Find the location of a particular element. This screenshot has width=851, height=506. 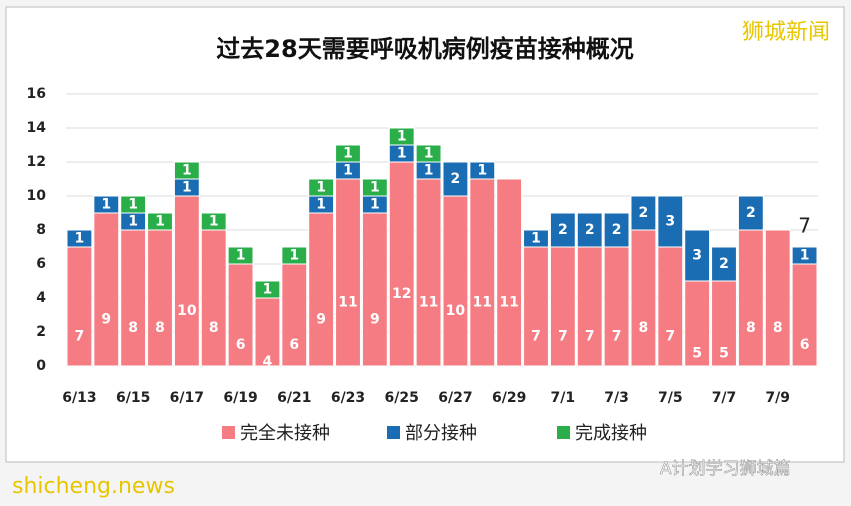

value-label: 12 is located at coordinates (401, 294).